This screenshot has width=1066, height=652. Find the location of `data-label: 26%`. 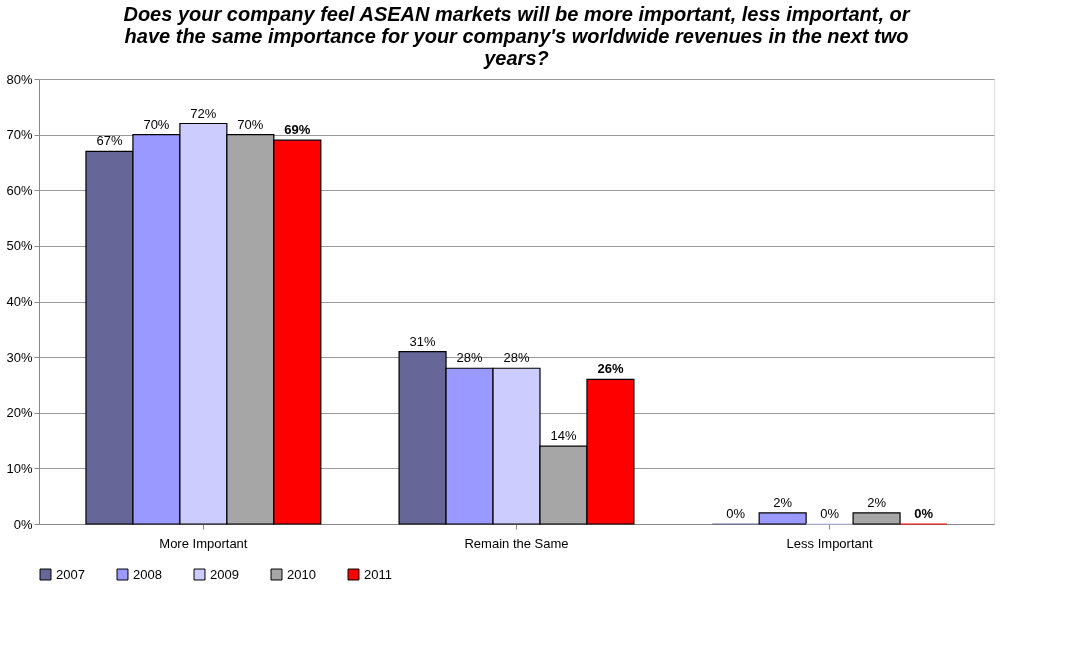

data-label: 26% is located at coordinates (610, 369).